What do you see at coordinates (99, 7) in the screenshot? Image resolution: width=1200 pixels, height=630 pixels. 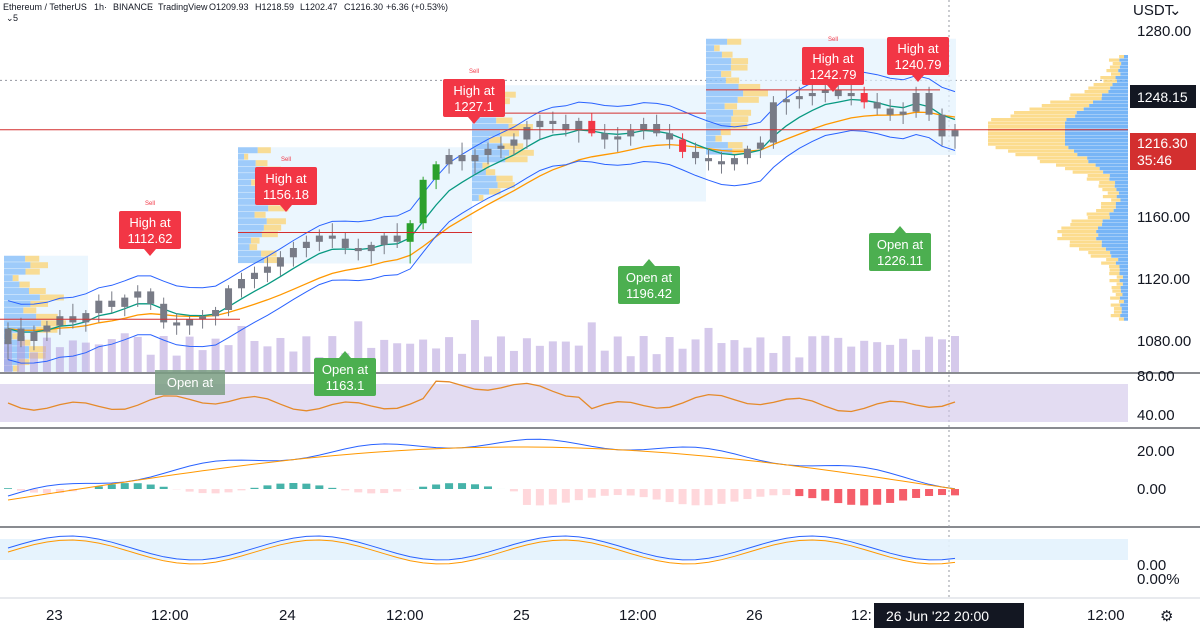 I see `header-interval: 1h` at bounding box center [99, 7].